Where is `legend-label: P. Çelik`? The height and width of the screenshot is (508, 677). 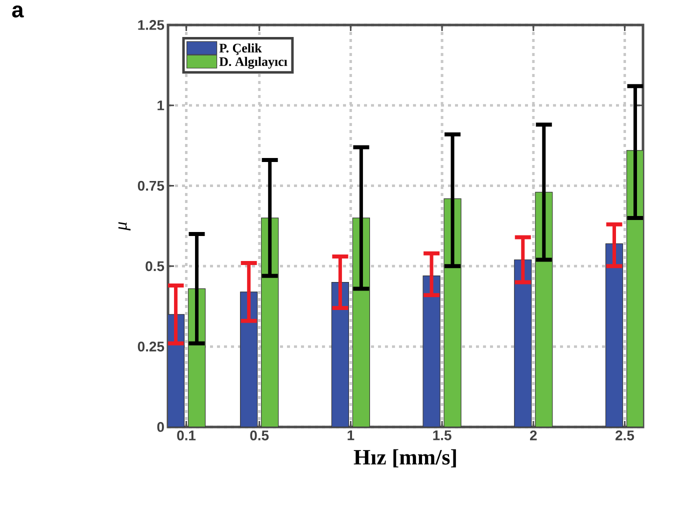 legend-label: P. Çelik is located at coordinates (240, 49).